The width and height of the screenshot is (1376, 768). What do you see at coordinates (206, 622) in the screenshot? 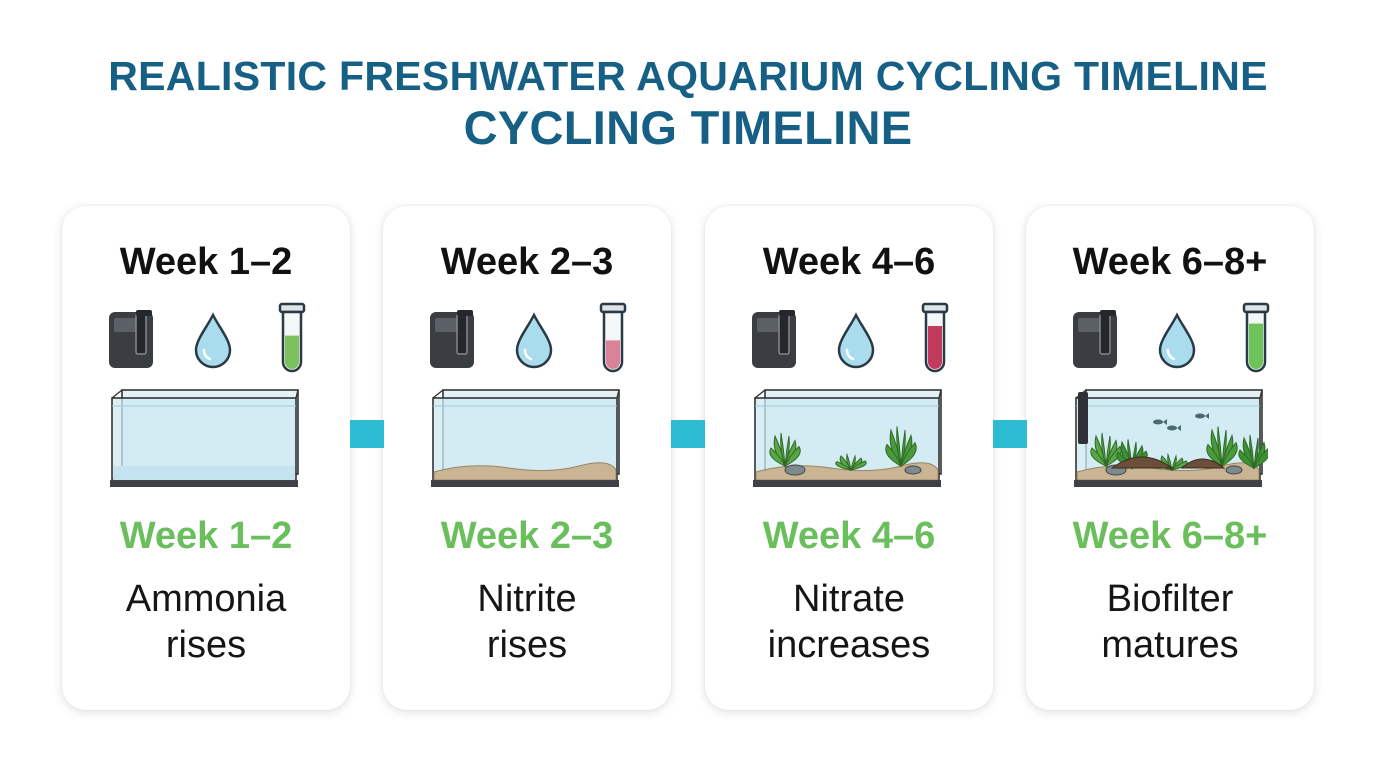
I see `stage-caption: Ammonia rises` at bounding box center [206, 622].